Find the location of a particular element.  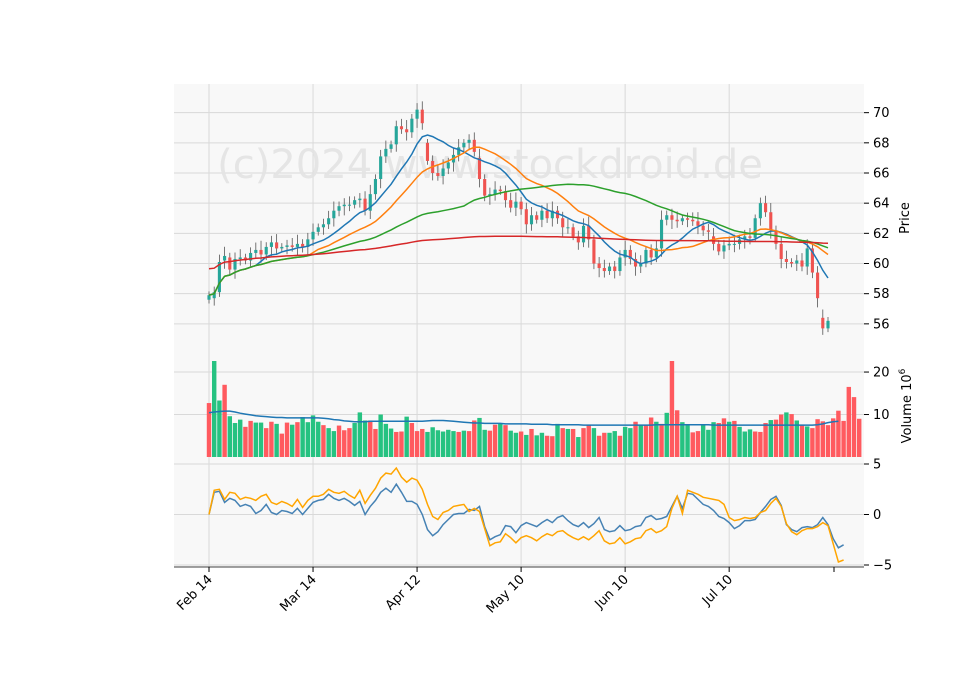

price-tick-label: 64 is located at coordinates (881, 204).